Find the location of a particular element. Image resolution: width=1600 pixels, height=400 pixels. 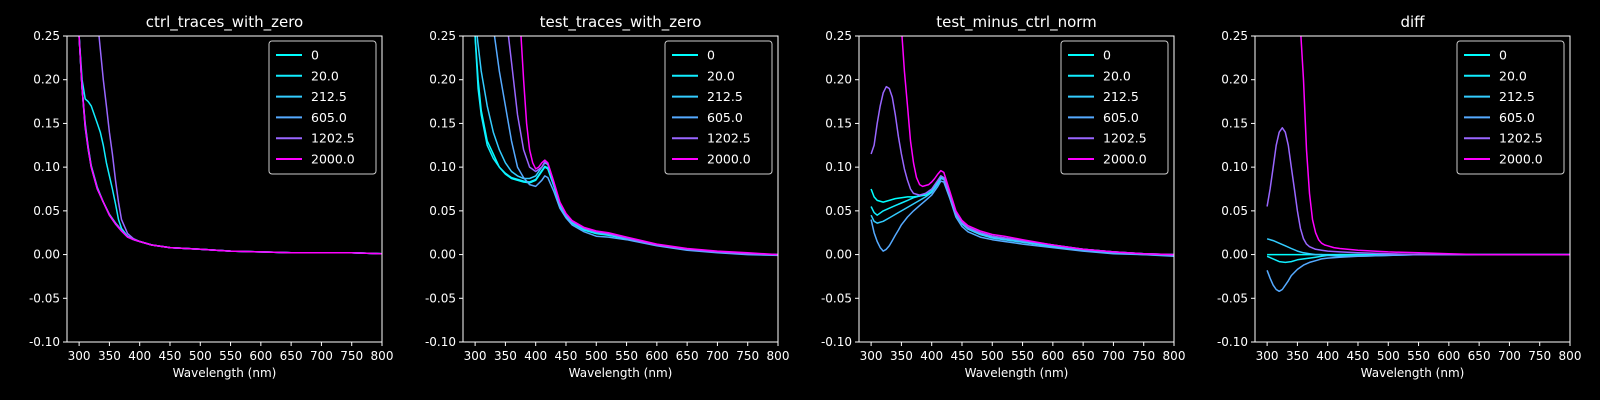

y-tick-label: -0.10 is located at coordinates (440, 342).